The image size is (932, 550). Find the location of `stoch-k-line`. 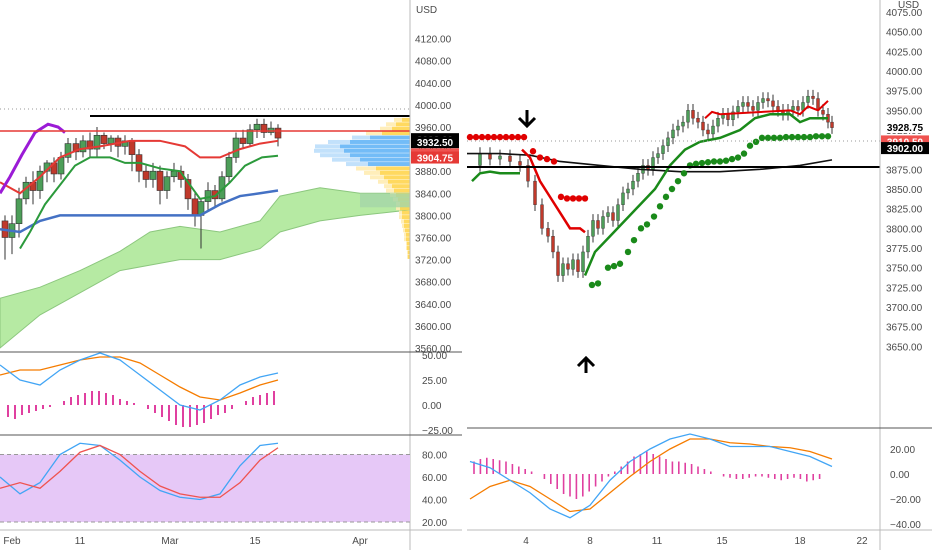

stoch-k-line is located at coordinates (139, 471).